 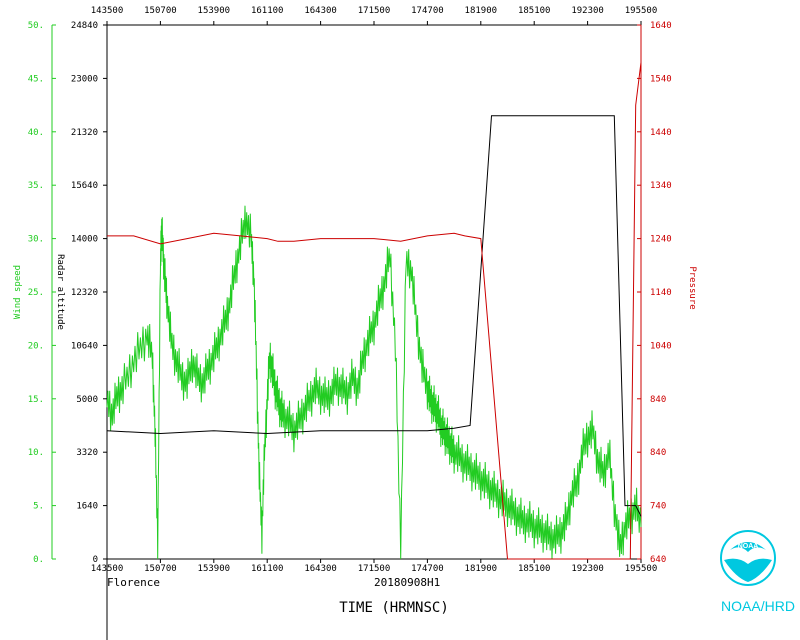 What do you see at coordinates (320, 569) in the screenshot?
I see `x-tick-label-bottom: 164300` at bounding box center [320, 569].